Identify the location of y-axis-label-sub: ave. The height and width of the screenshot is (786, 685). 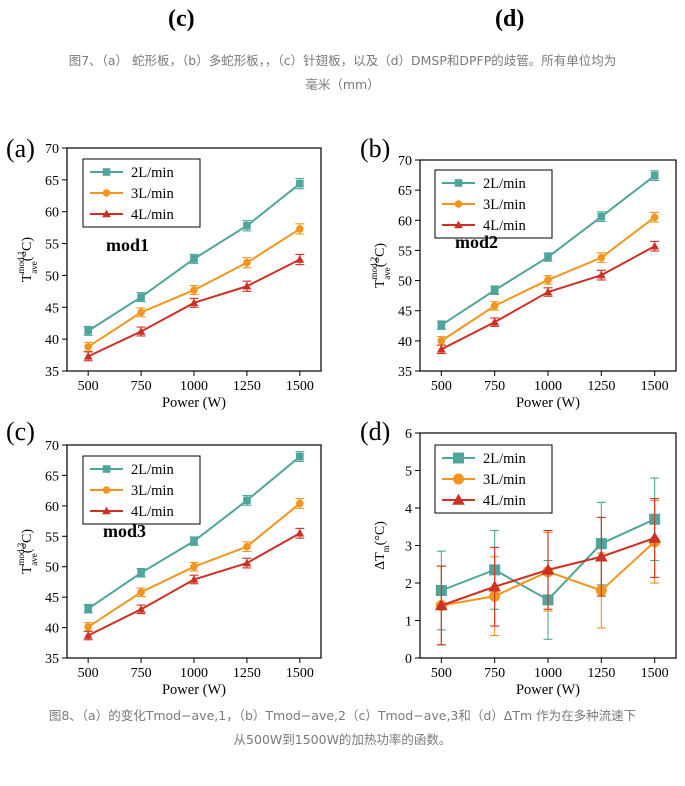
(34, 267).